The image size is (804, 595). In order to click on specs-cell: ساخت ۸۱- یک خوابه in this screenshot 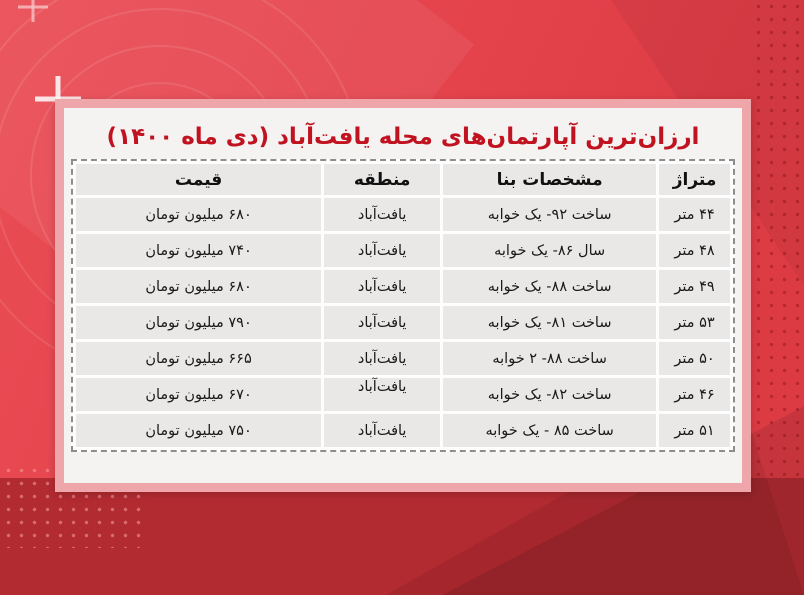, I will do `click(550, 322)`.